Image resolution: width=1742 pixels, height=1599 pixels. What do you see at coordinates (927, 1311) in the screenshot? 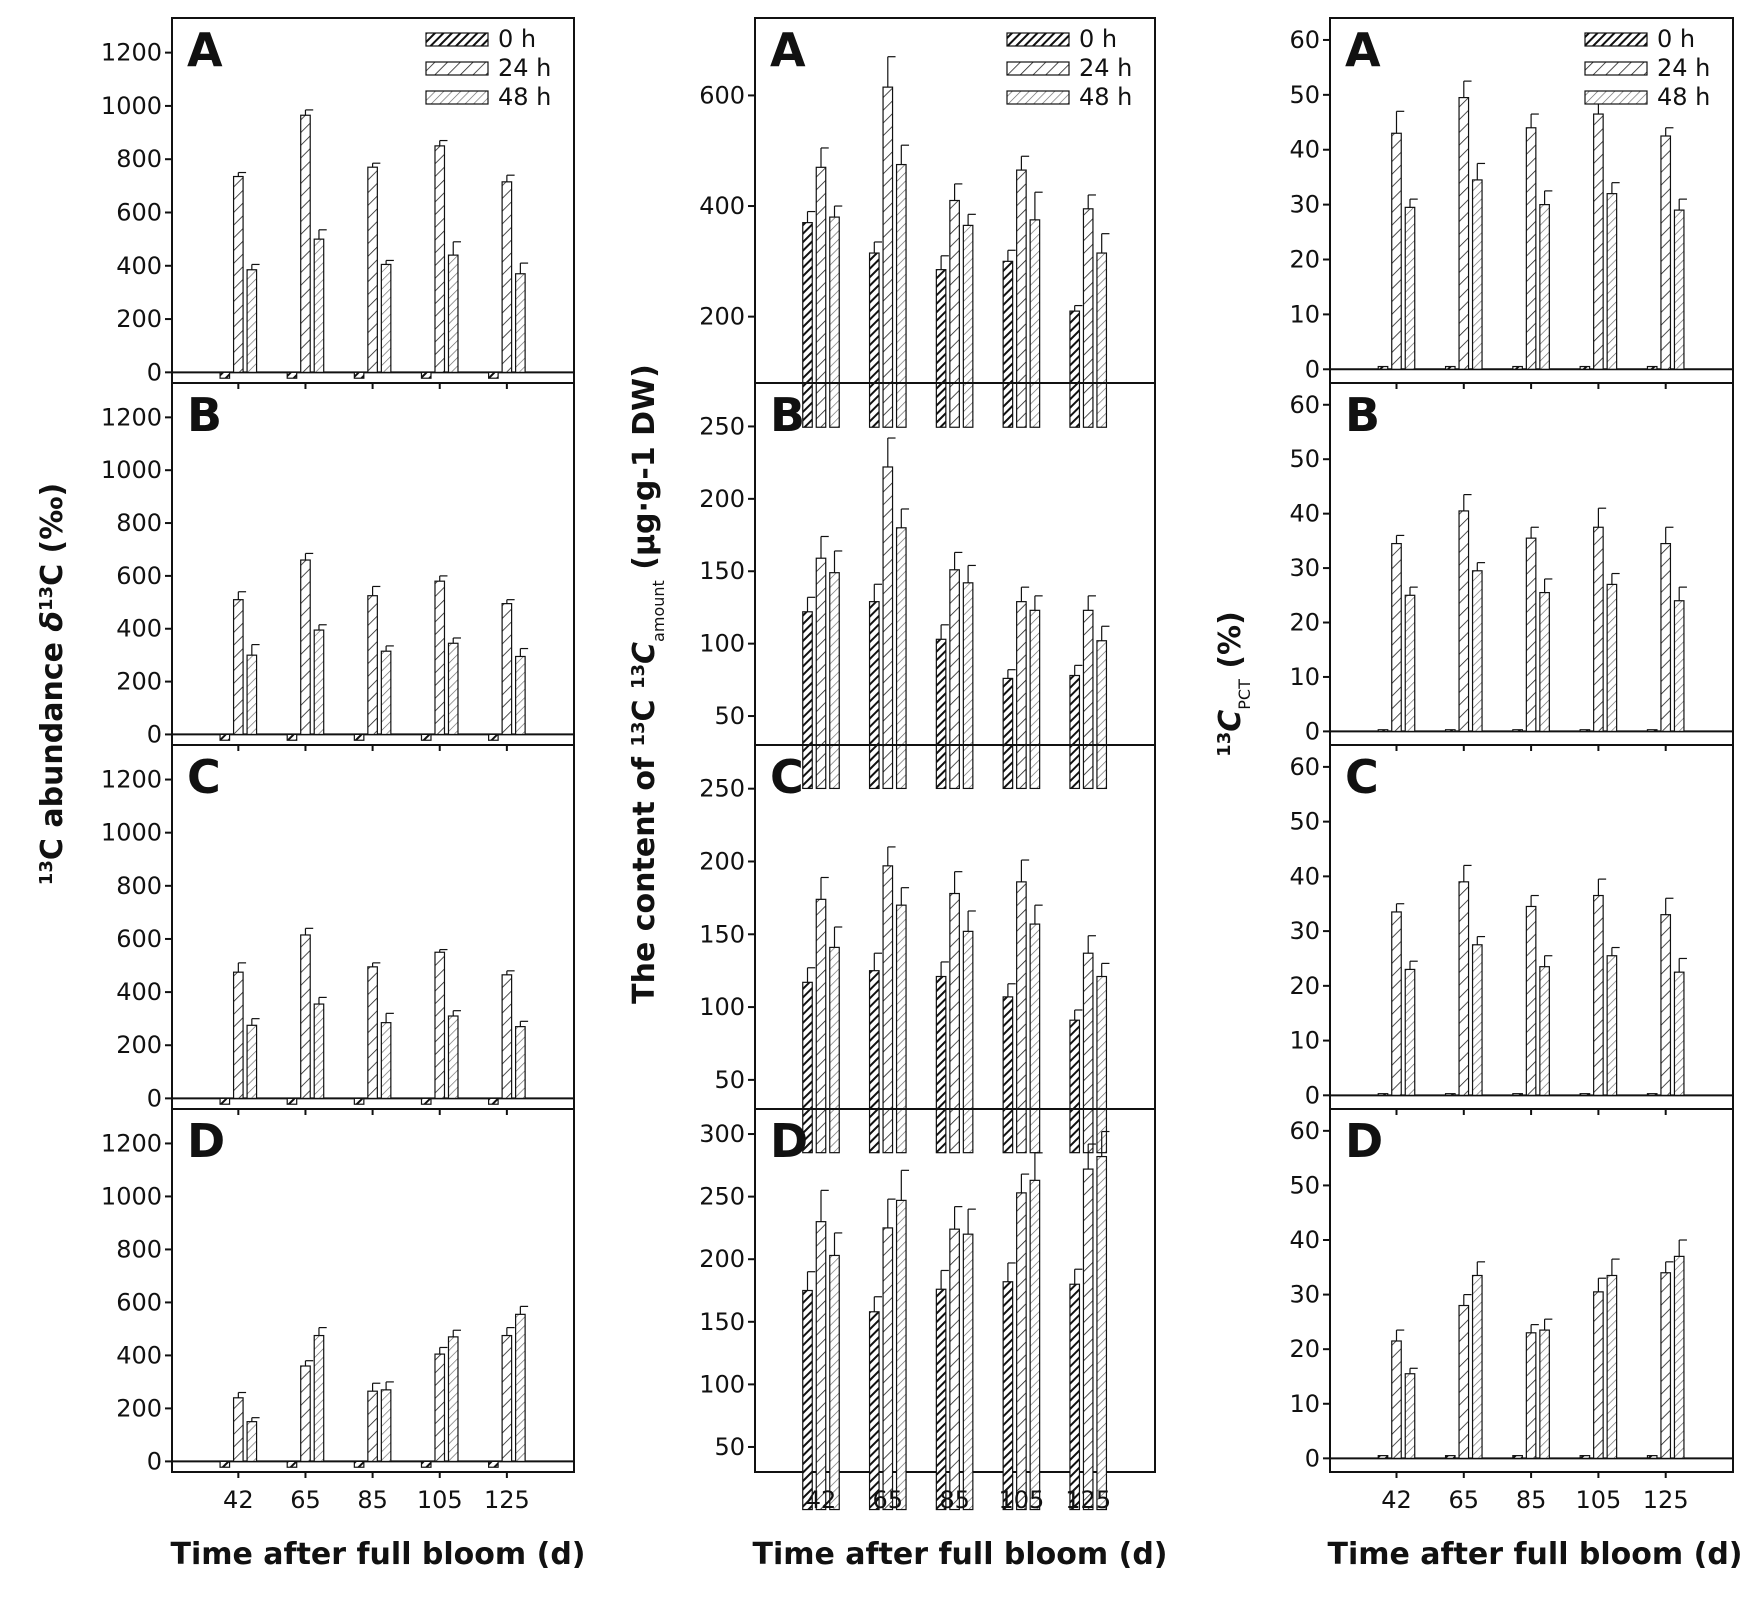
I see `panel-2-d: 50 100 150 200 250 300 D 42 65 85 105 125` at bounding box center [927, 1311].